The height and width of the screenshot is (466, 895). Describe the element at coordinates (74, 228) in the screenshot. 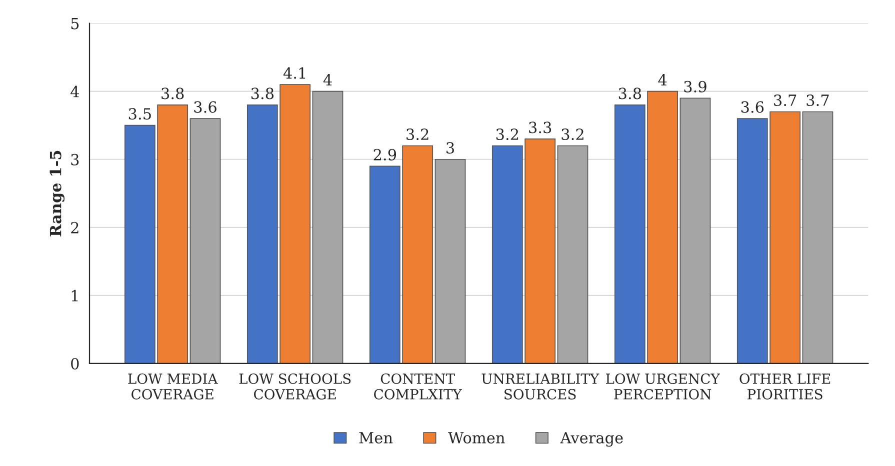

I see `y-tick-label: 2` at that location.